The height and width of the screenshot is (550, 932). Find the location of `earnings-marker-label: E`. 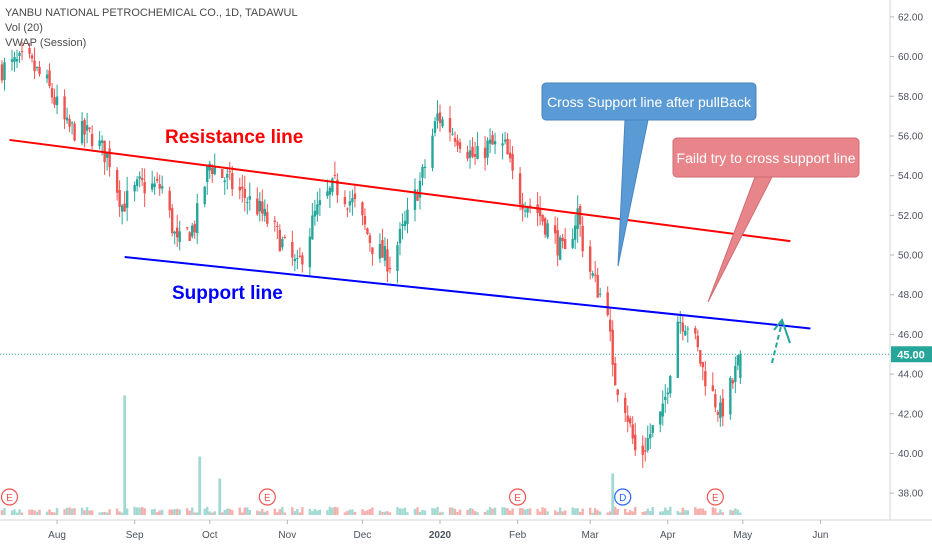

earnings-marker-label: E is located at coordinates (267, 498).